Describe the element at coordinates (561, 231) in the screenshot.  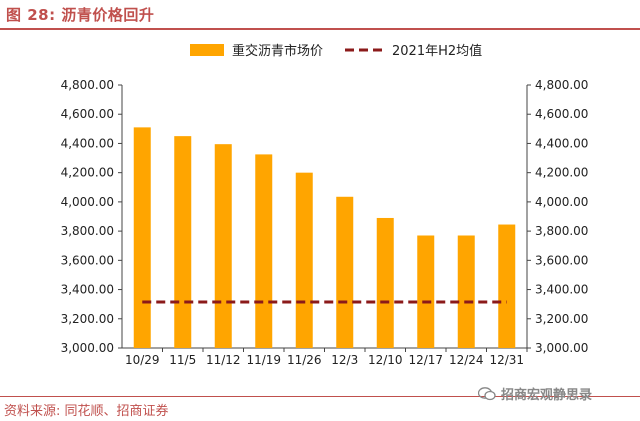
I see `y-tick-label-right: 3,800.00` at that location.